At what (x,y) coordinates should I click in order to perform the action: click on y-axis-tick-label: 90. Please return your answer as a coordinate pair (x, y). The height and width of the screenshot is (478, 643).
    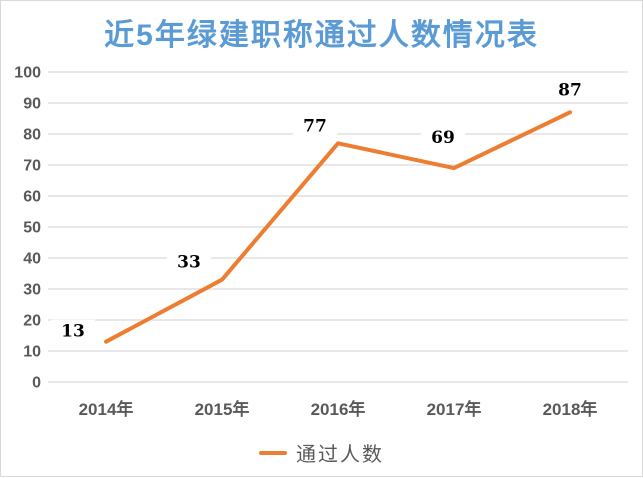
    Looking at the image, I should click on (32, 104).